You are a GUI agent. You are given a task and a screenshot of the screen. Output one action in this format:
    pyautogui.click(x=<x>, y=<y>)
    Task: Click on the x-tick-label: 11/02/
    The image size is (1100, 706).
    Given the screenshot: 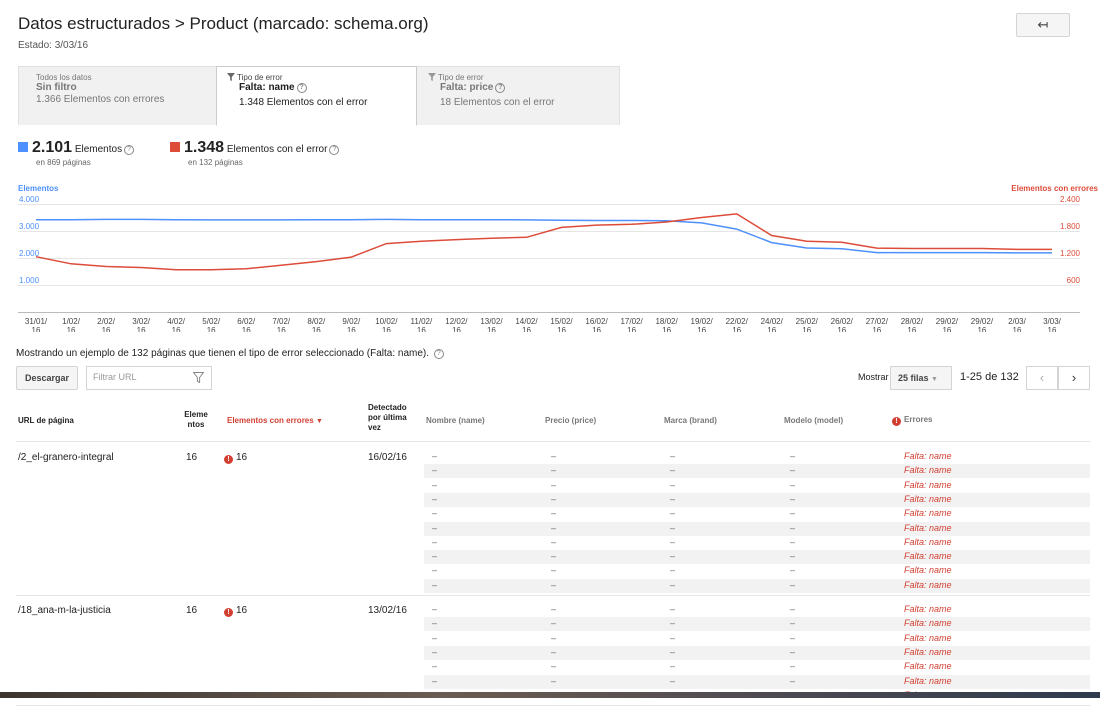 What is the action you would take?
    pyautogui.click(x=422, y=321)
    